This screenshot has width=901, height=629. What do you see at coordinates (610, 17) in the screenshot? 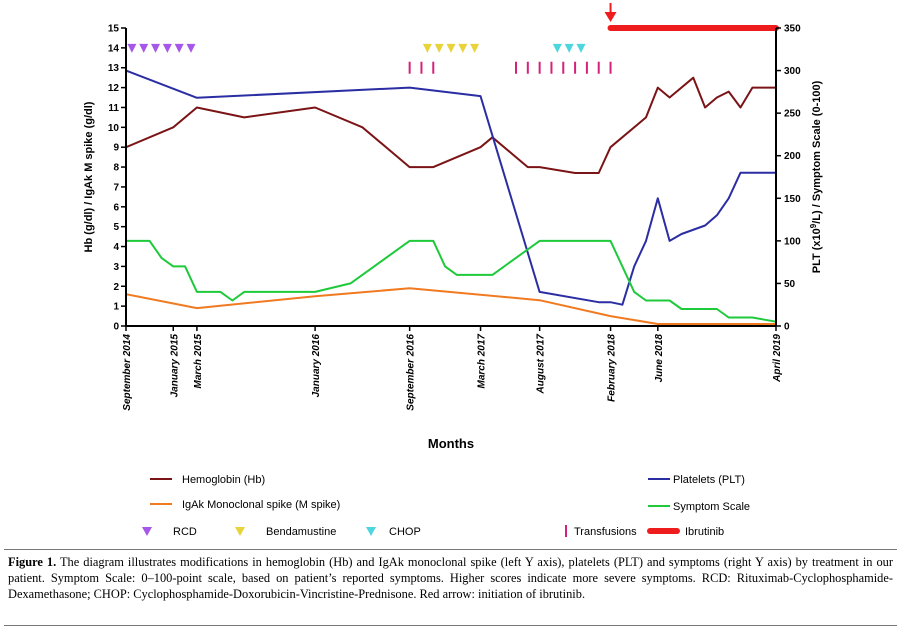
I see `ibrutinib-arrow-head` at bounding box center [610, 17].